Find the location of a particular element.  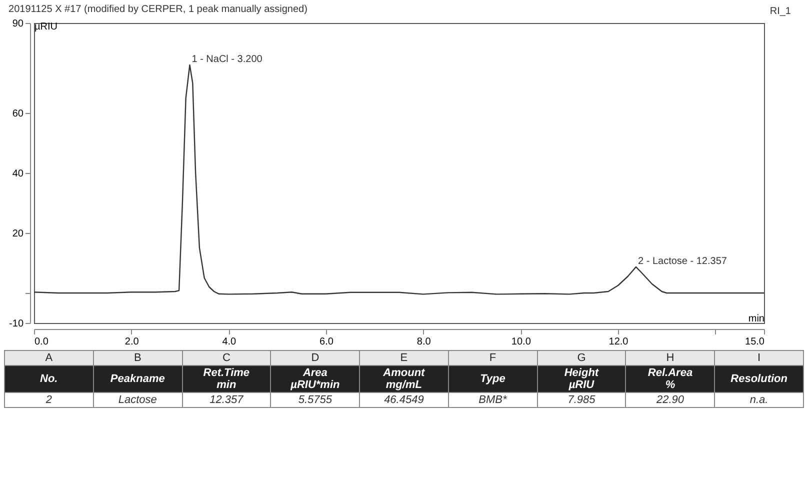

text: RI_1 is located at coordinates (780, 11).